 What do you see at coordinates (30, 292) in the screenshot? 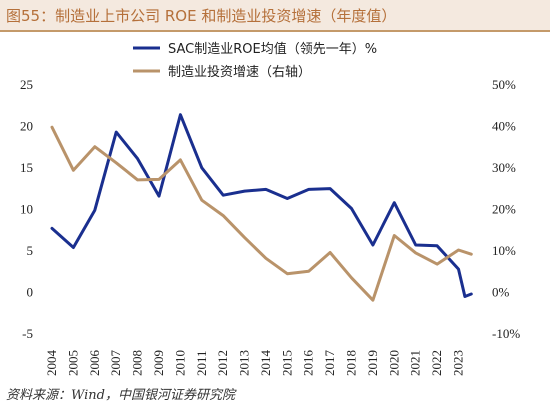
I see `left-tick-label: 0` at bounding box center [30, 292].